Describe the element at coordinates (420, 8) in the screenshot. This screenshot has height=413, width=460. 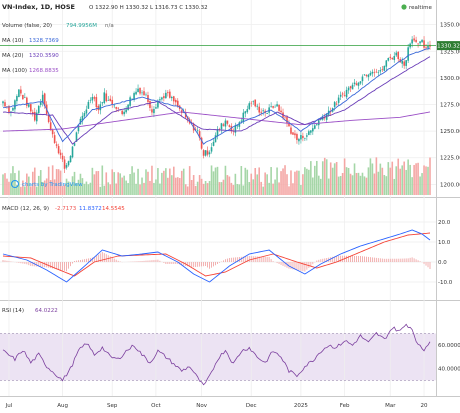
I see `realtime-label: realtime` at that location.